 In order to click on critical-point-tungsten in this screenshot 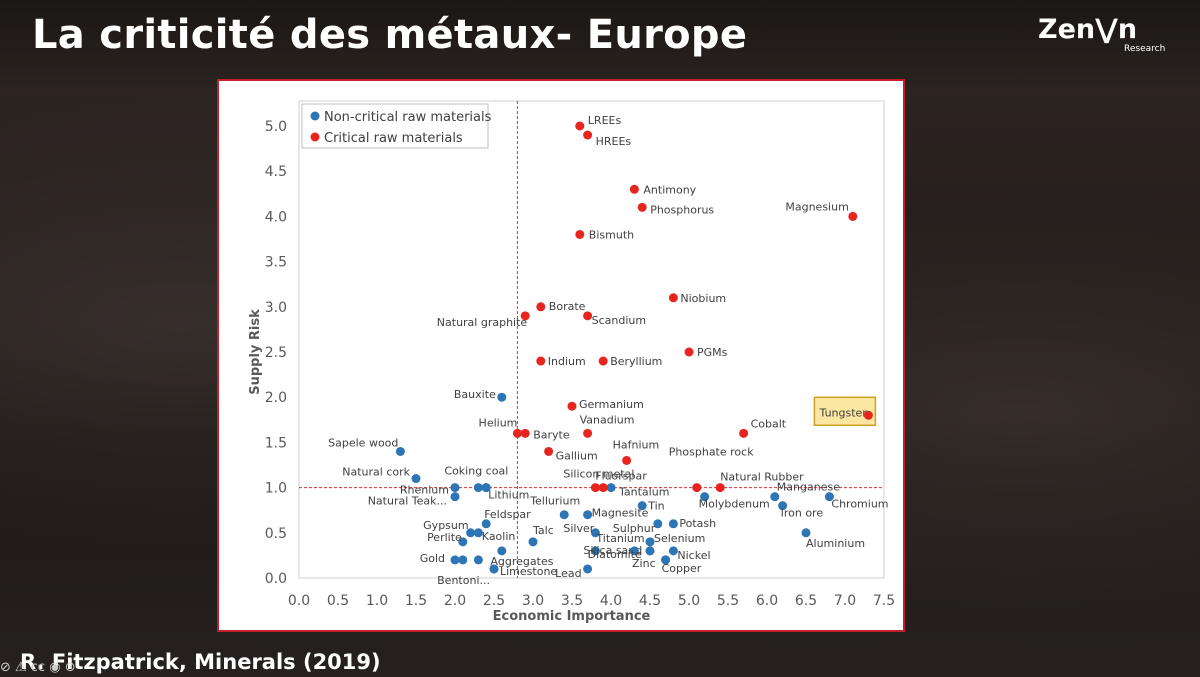, I will do `click(868, 415)`.